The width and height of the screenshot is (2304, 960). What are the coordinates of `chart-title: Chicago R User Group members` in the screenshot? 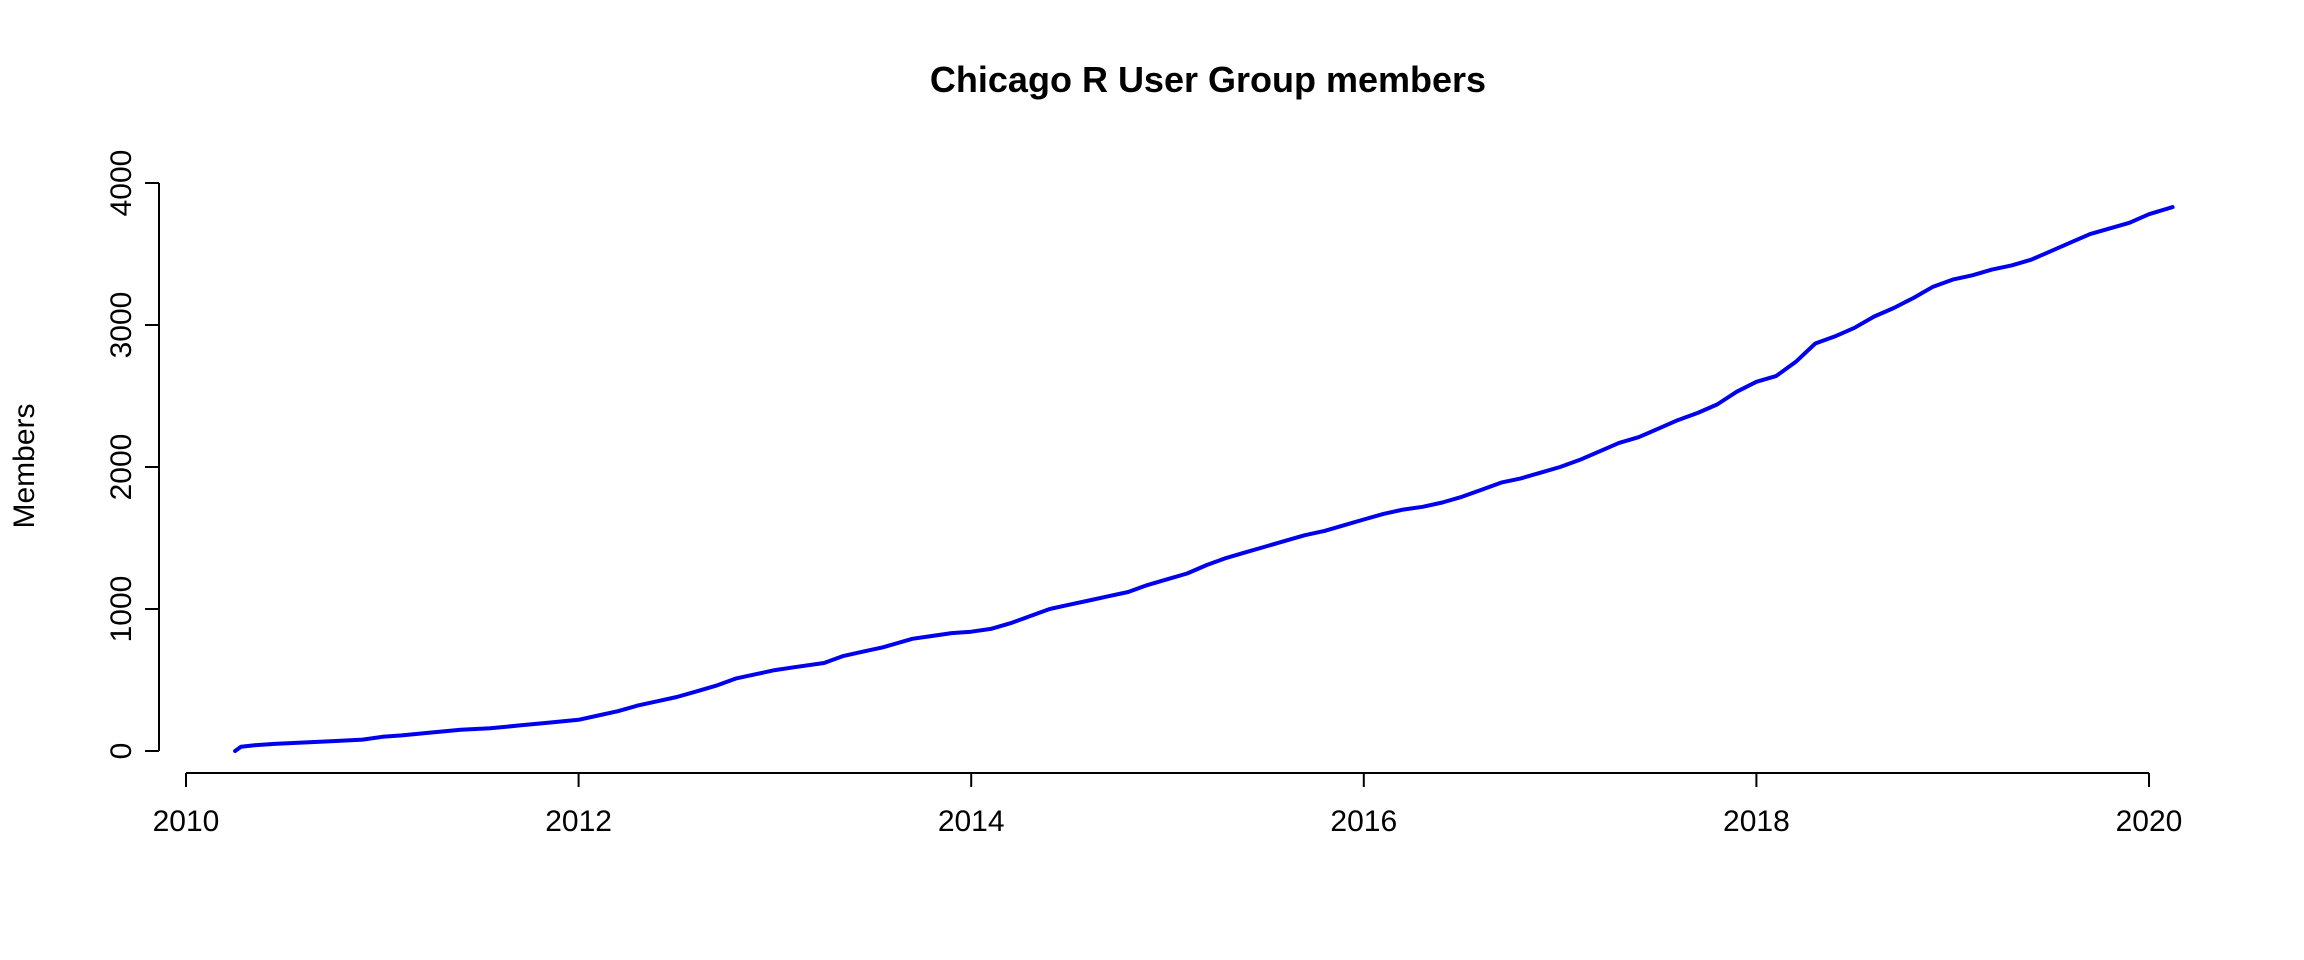 It's located at (1208, 79).